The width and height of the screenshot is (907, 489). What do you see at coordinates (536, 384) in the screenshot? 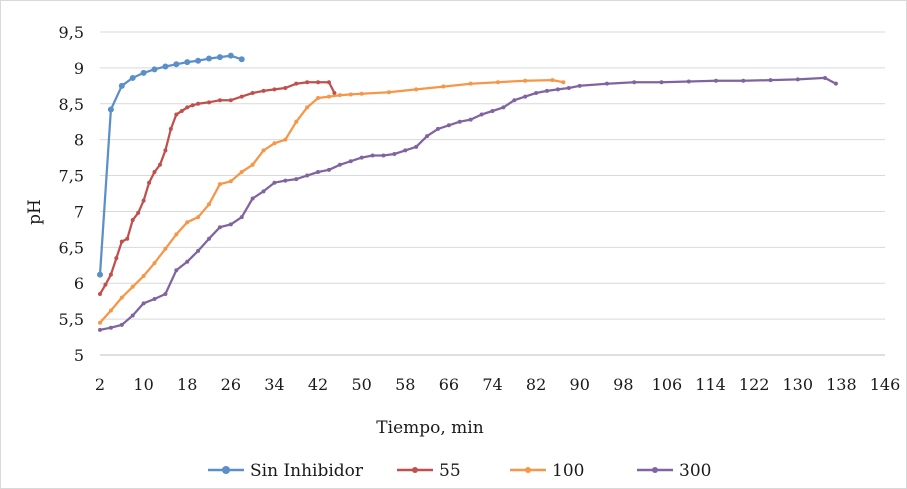
I see `x-tick-label: 82` at bounding box center [536, 384].